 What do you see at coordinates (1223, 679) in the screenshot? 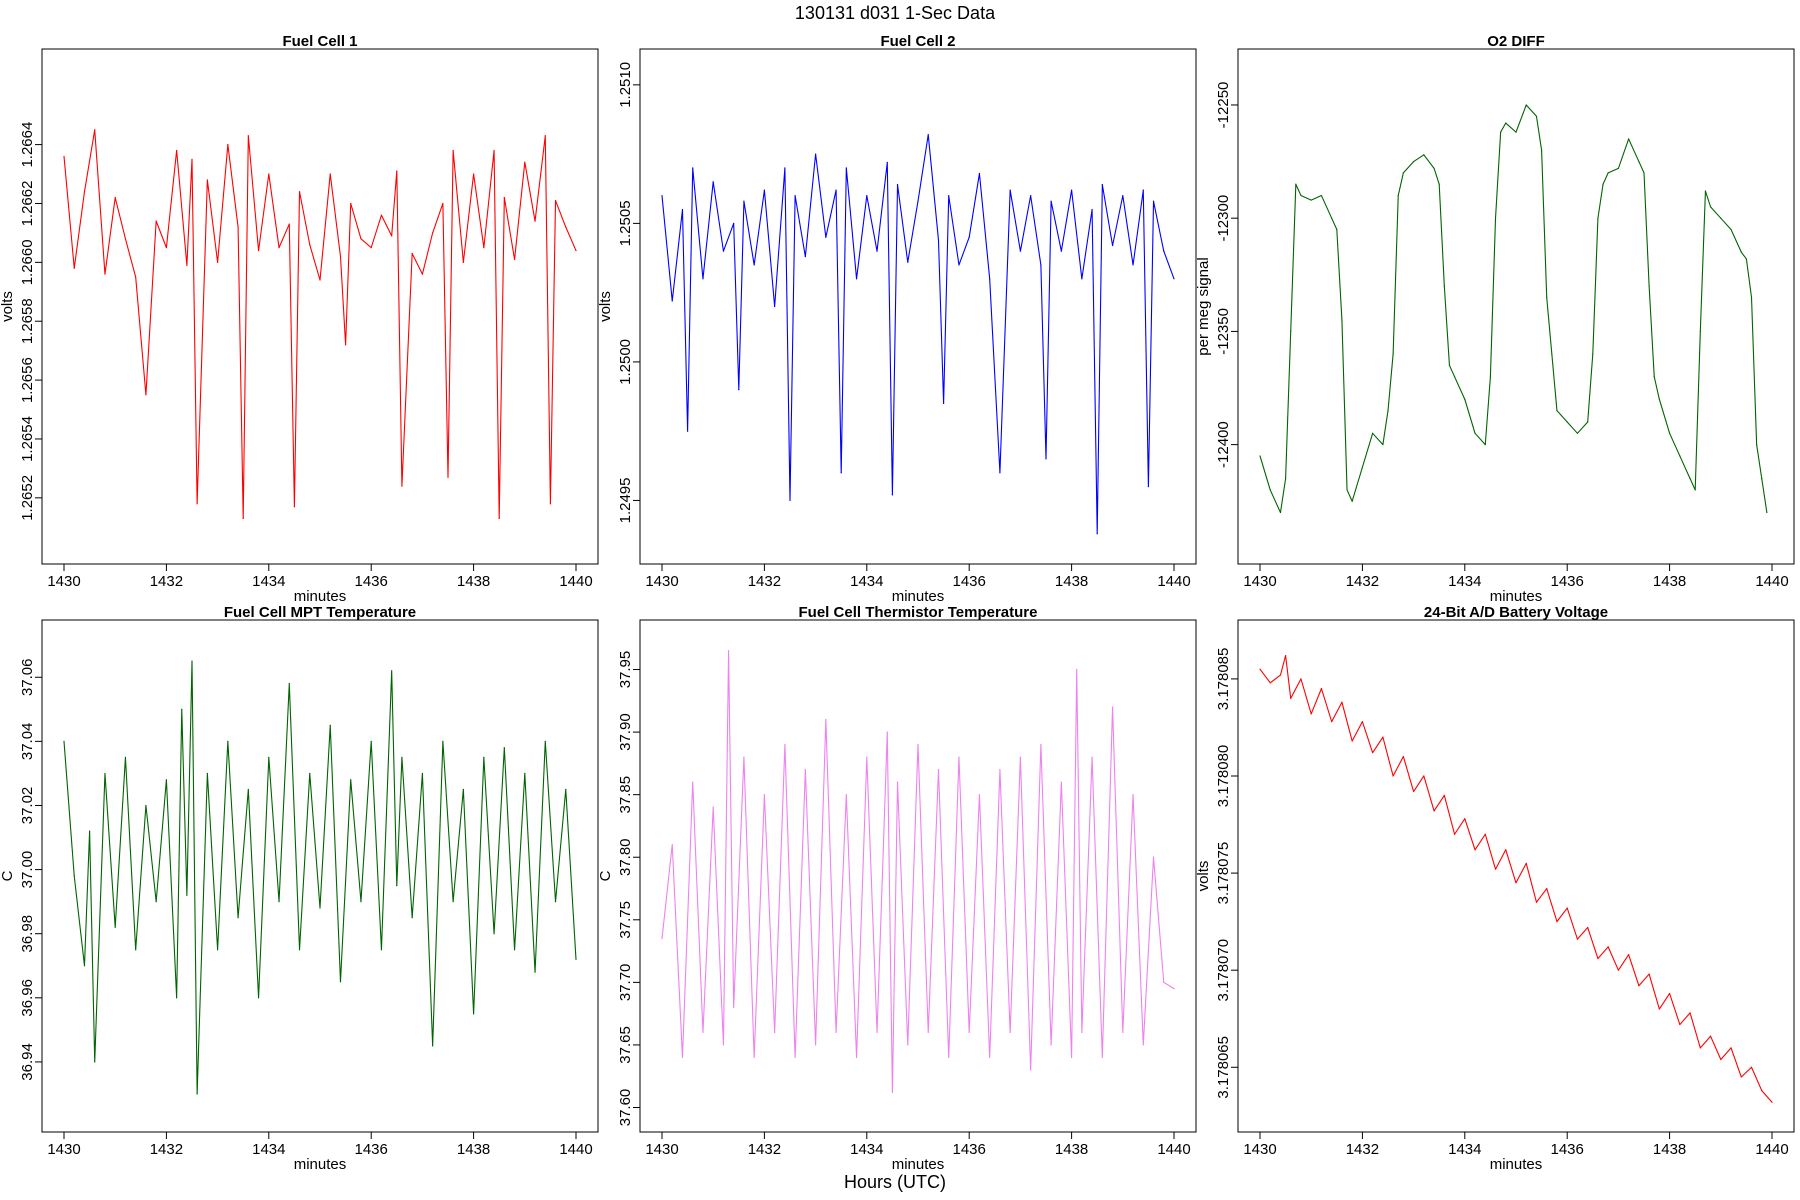
I see `chart-24-bit-a-d-battery-voltage-y-tick-label: 3.178085` at bounding box center [1223, 679].